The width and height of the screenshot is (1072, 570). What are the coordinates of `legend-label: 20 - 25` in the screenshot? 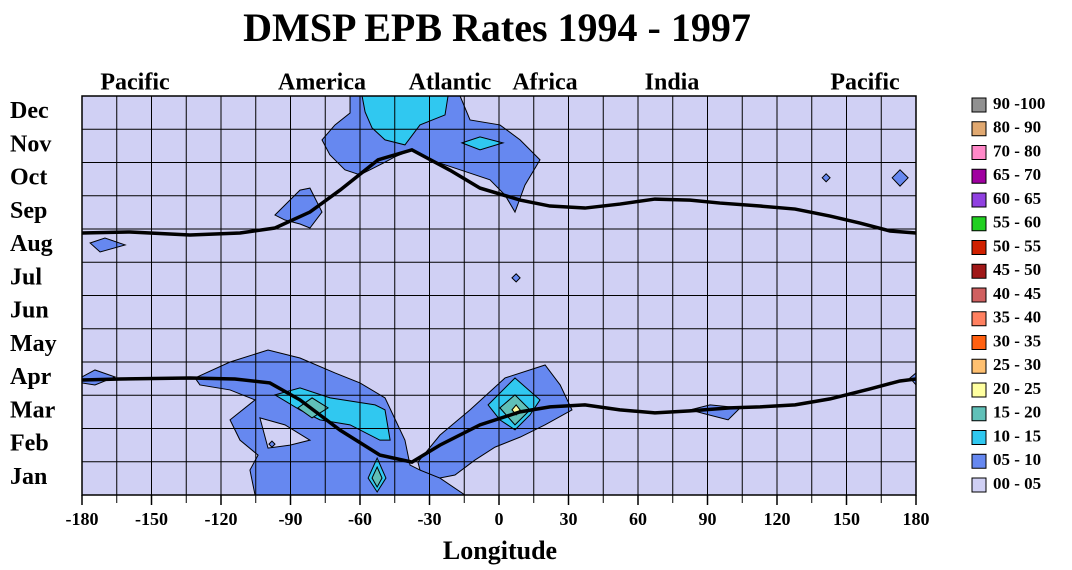 It's located at (1017, 388).